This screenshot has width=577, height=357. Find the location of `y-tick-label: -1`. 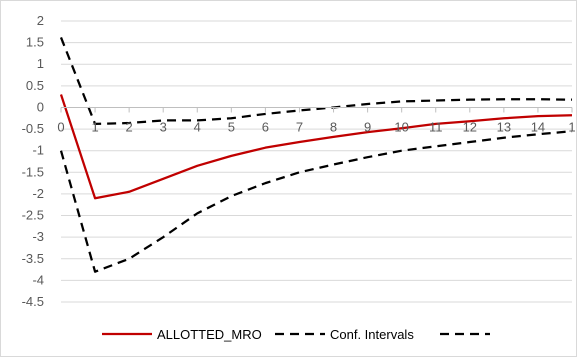

y-tick-label: -1 is located at coordinates (38, 150).